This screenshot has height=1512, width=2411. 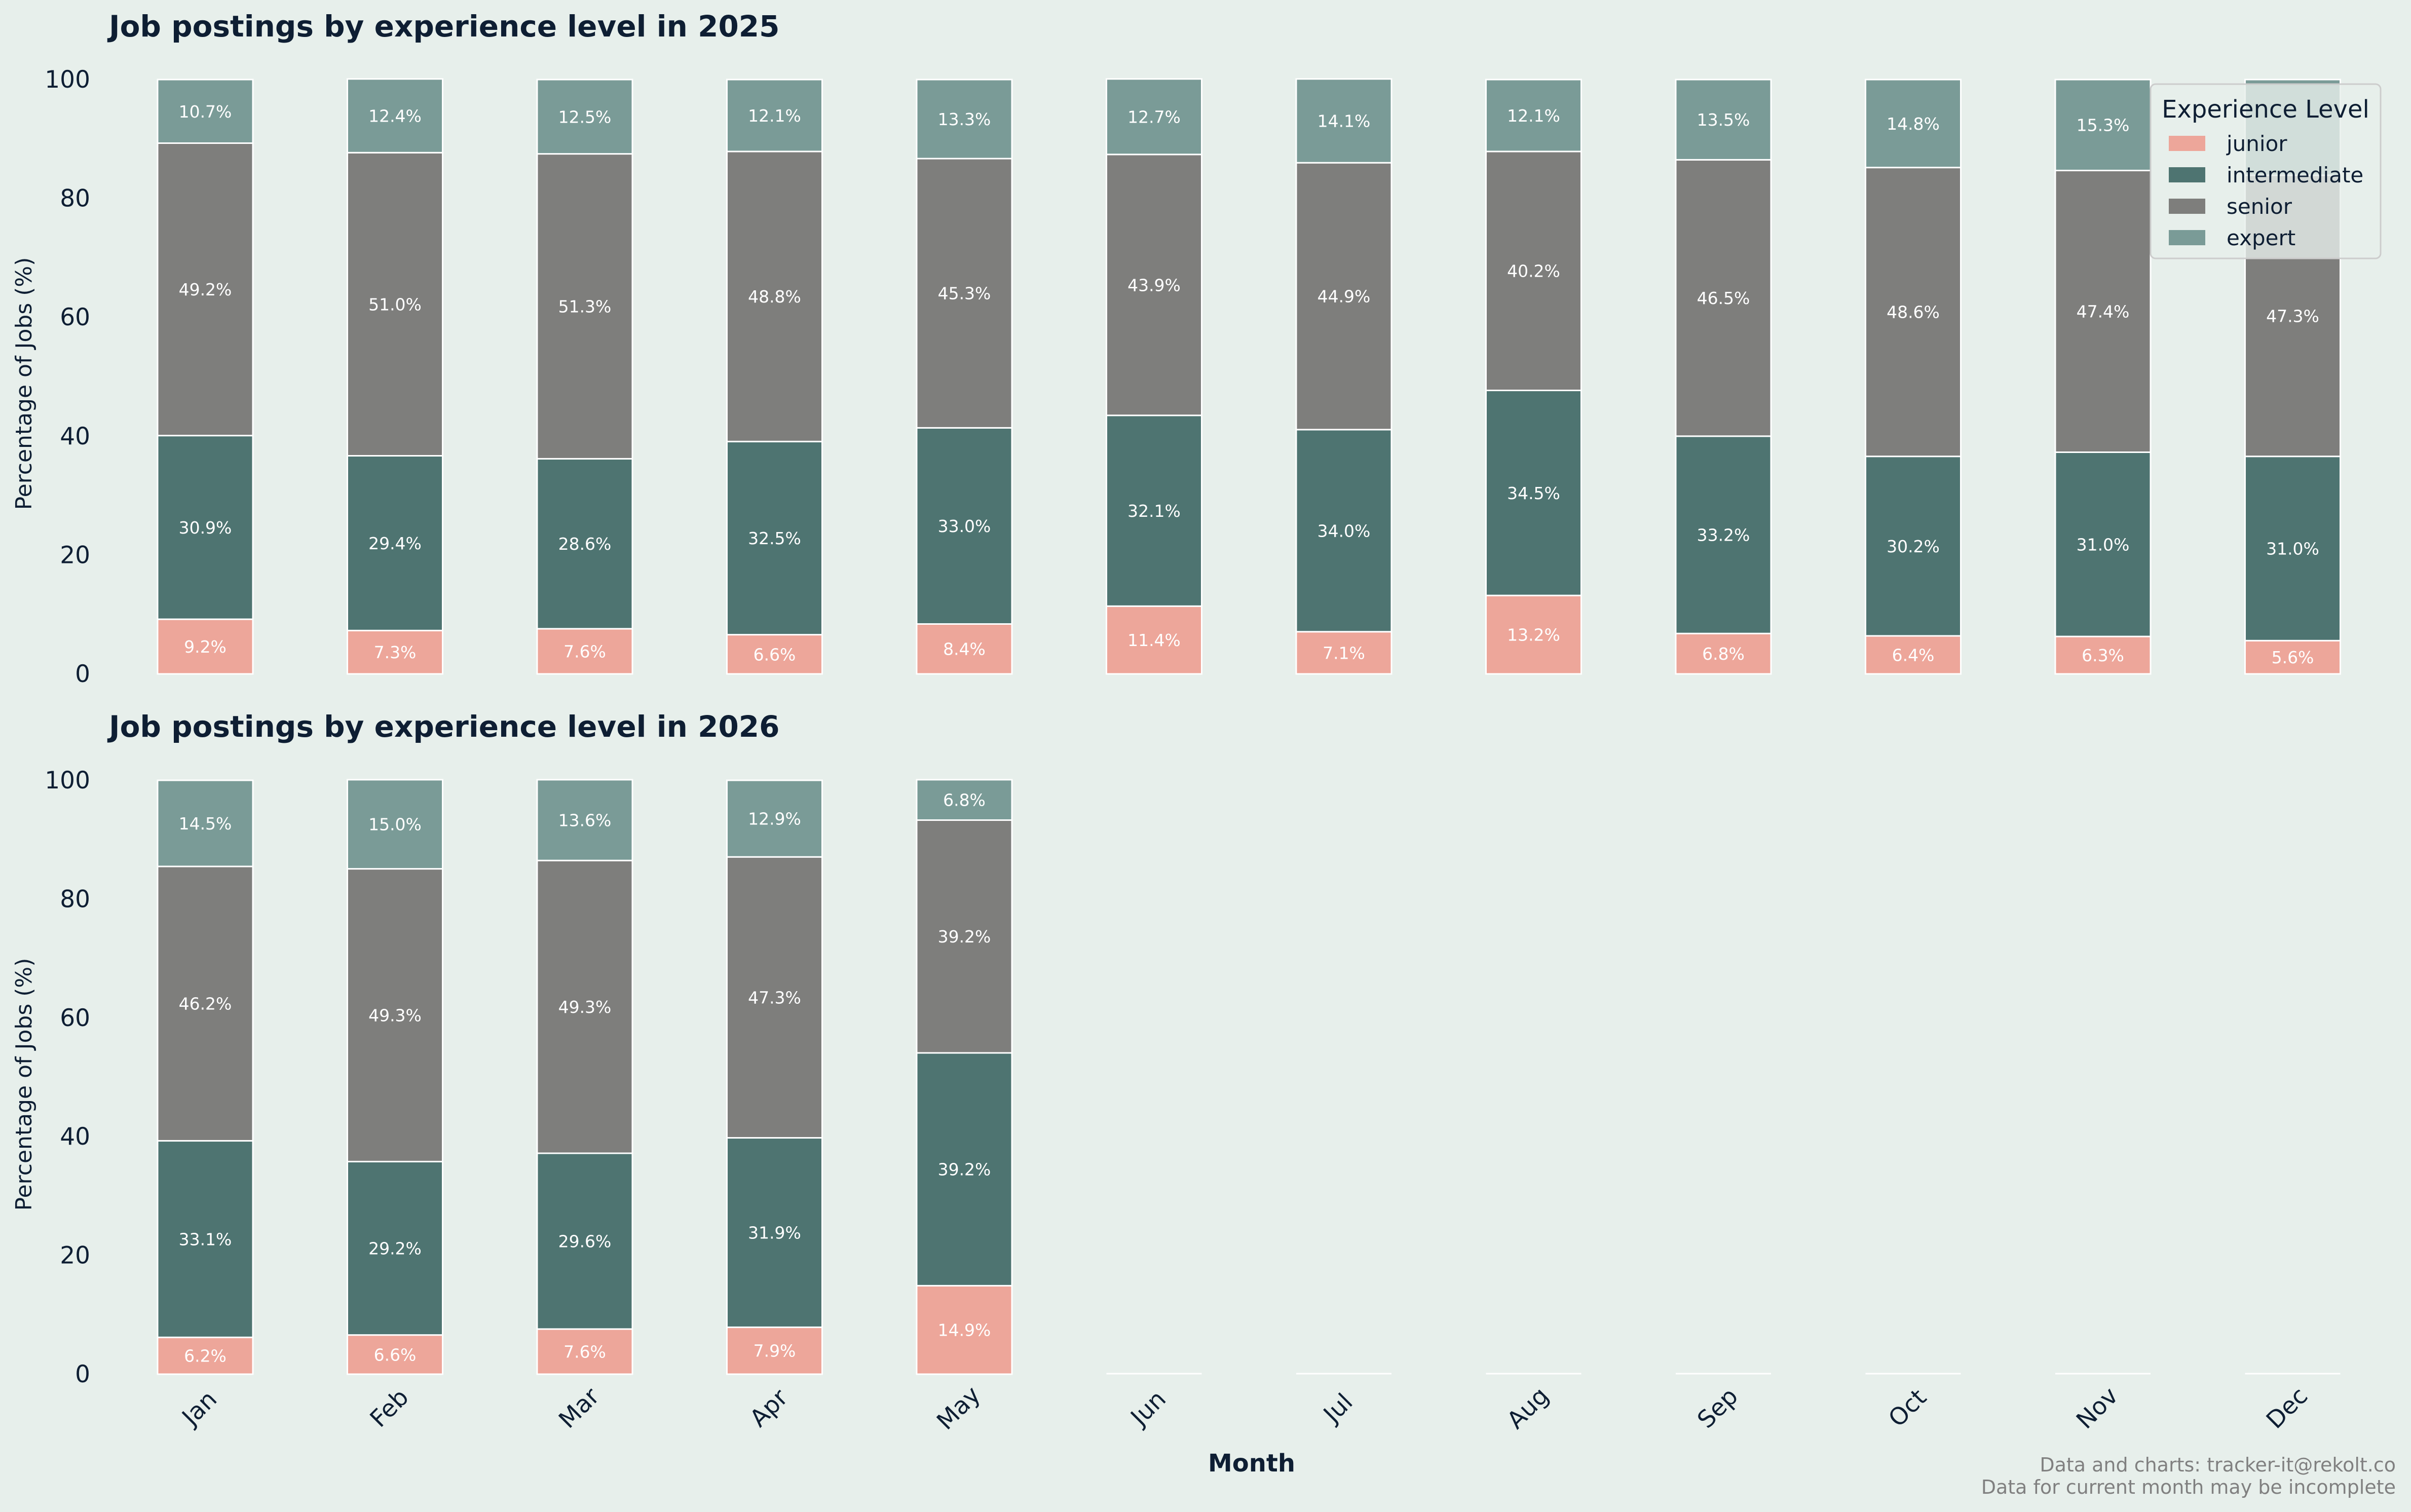 I want to click on data-label-junior: 8.4%, so click(x=965, y=649).